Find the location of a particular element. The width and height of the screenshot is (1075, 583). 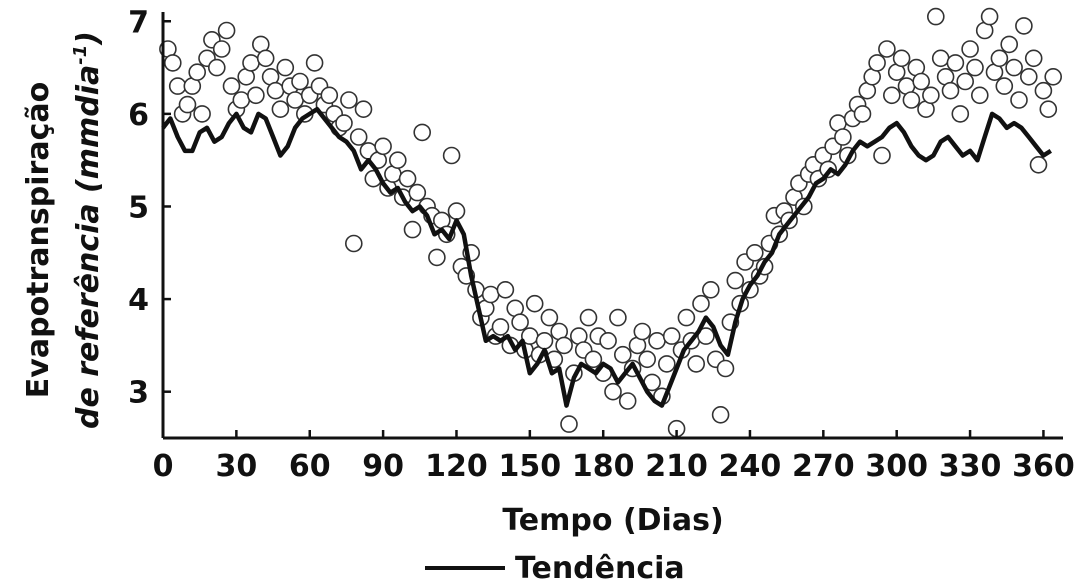

y-axis-title-close: ) is located at coordinates (88, 38).